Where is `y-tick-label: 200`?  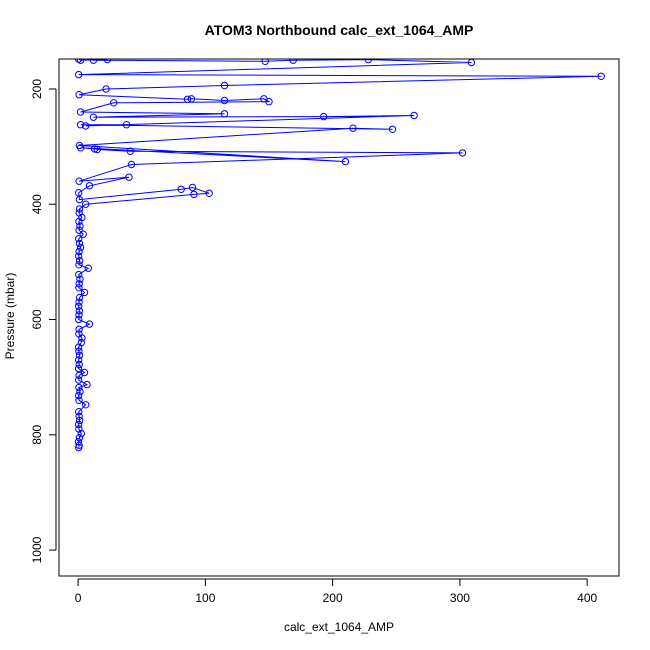 y-tick-label: 200 is located at coordinates (37, 89).